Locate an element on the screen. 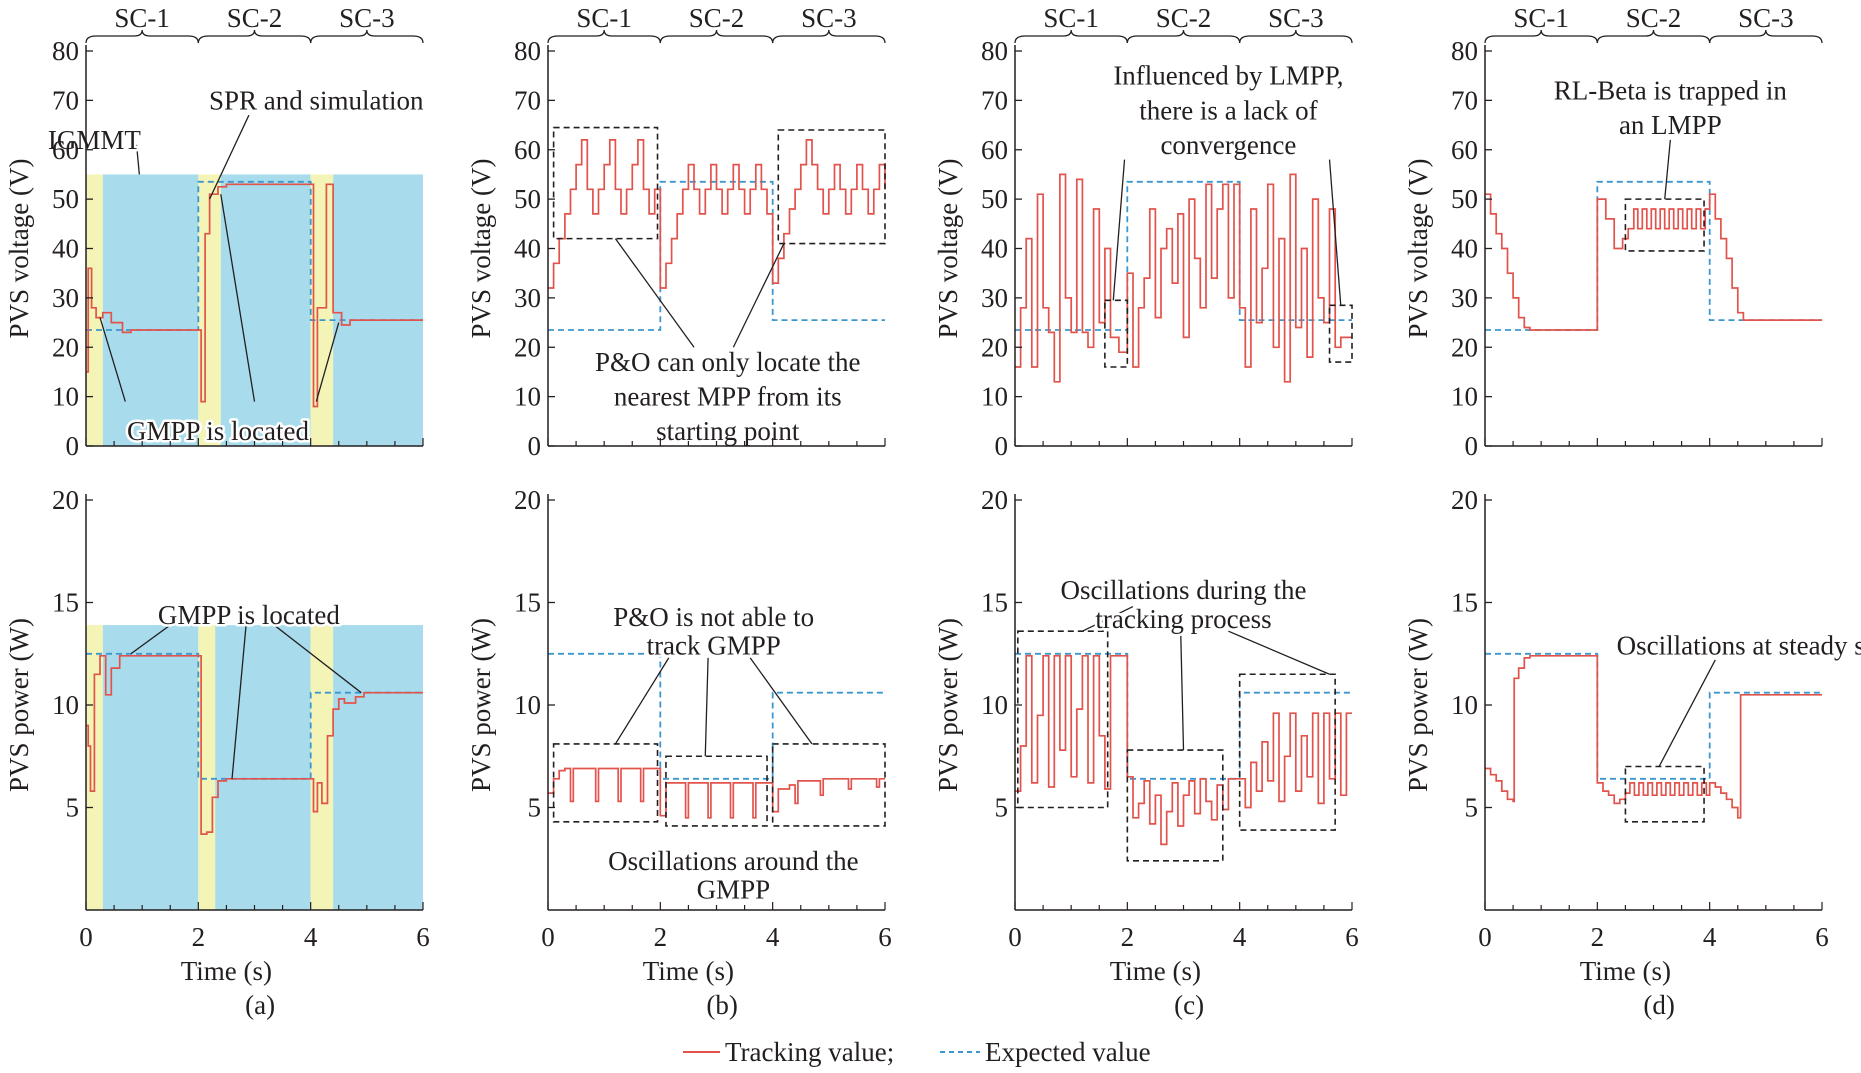 Image resolution: width=1861 pixels, height=1073 pixels. annotation-text-2: GMPP is located is located at coordinates (218, 431).